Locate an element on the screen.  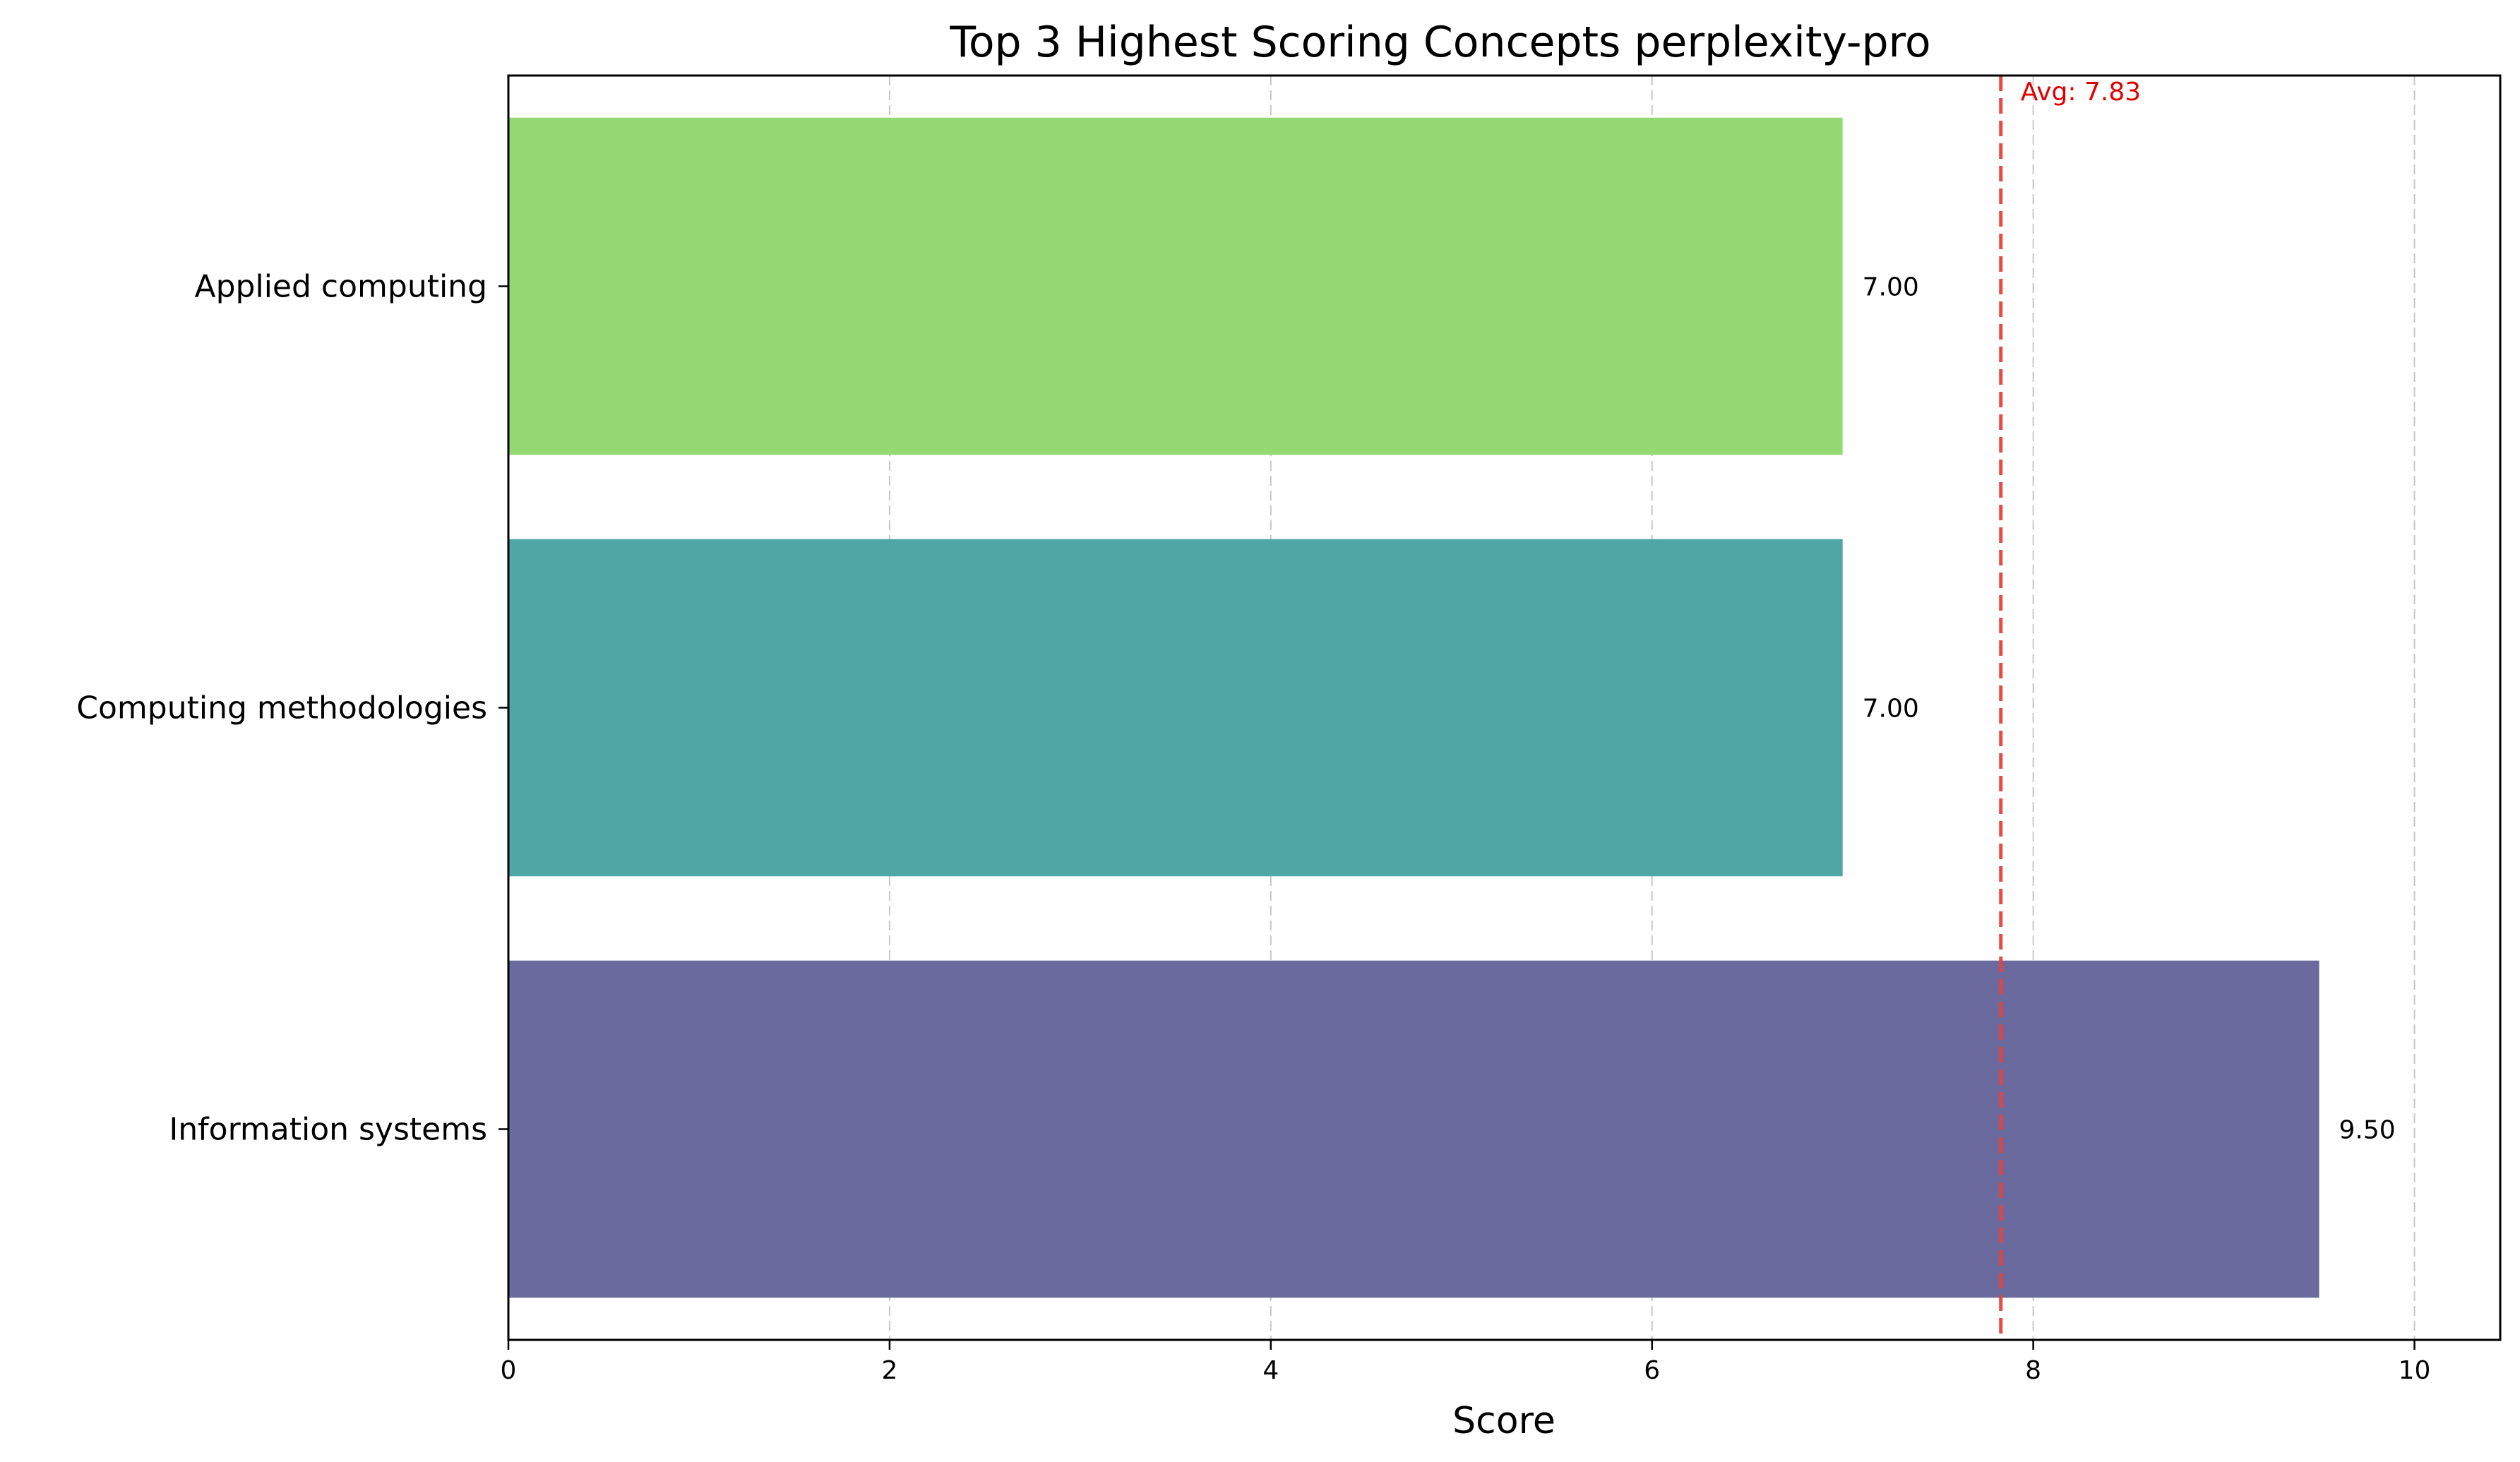
y-category-label: Information systems is located at coordinates (328, 1130).